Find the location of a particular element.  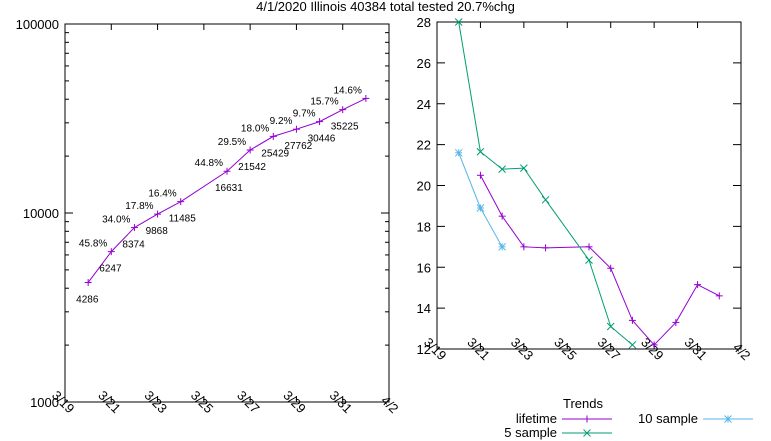

pct-change-label: 17.8% is located at coordinates (139, 206).